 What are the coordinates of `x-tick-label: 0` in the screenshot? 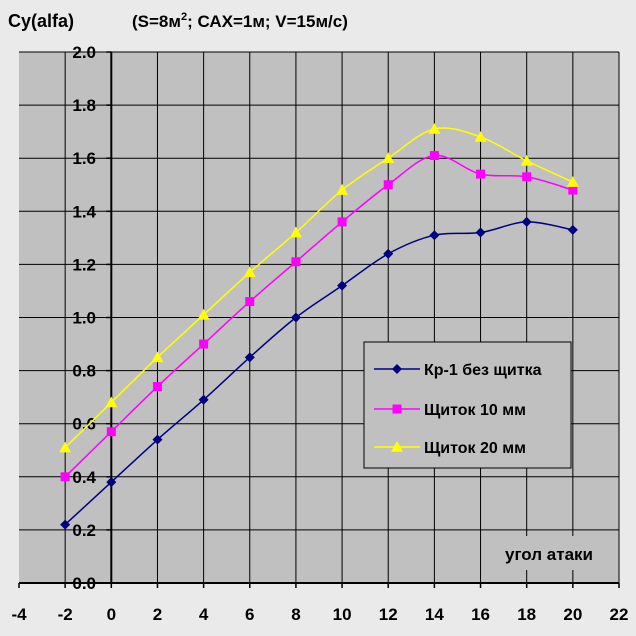 It's located at (111, 614).